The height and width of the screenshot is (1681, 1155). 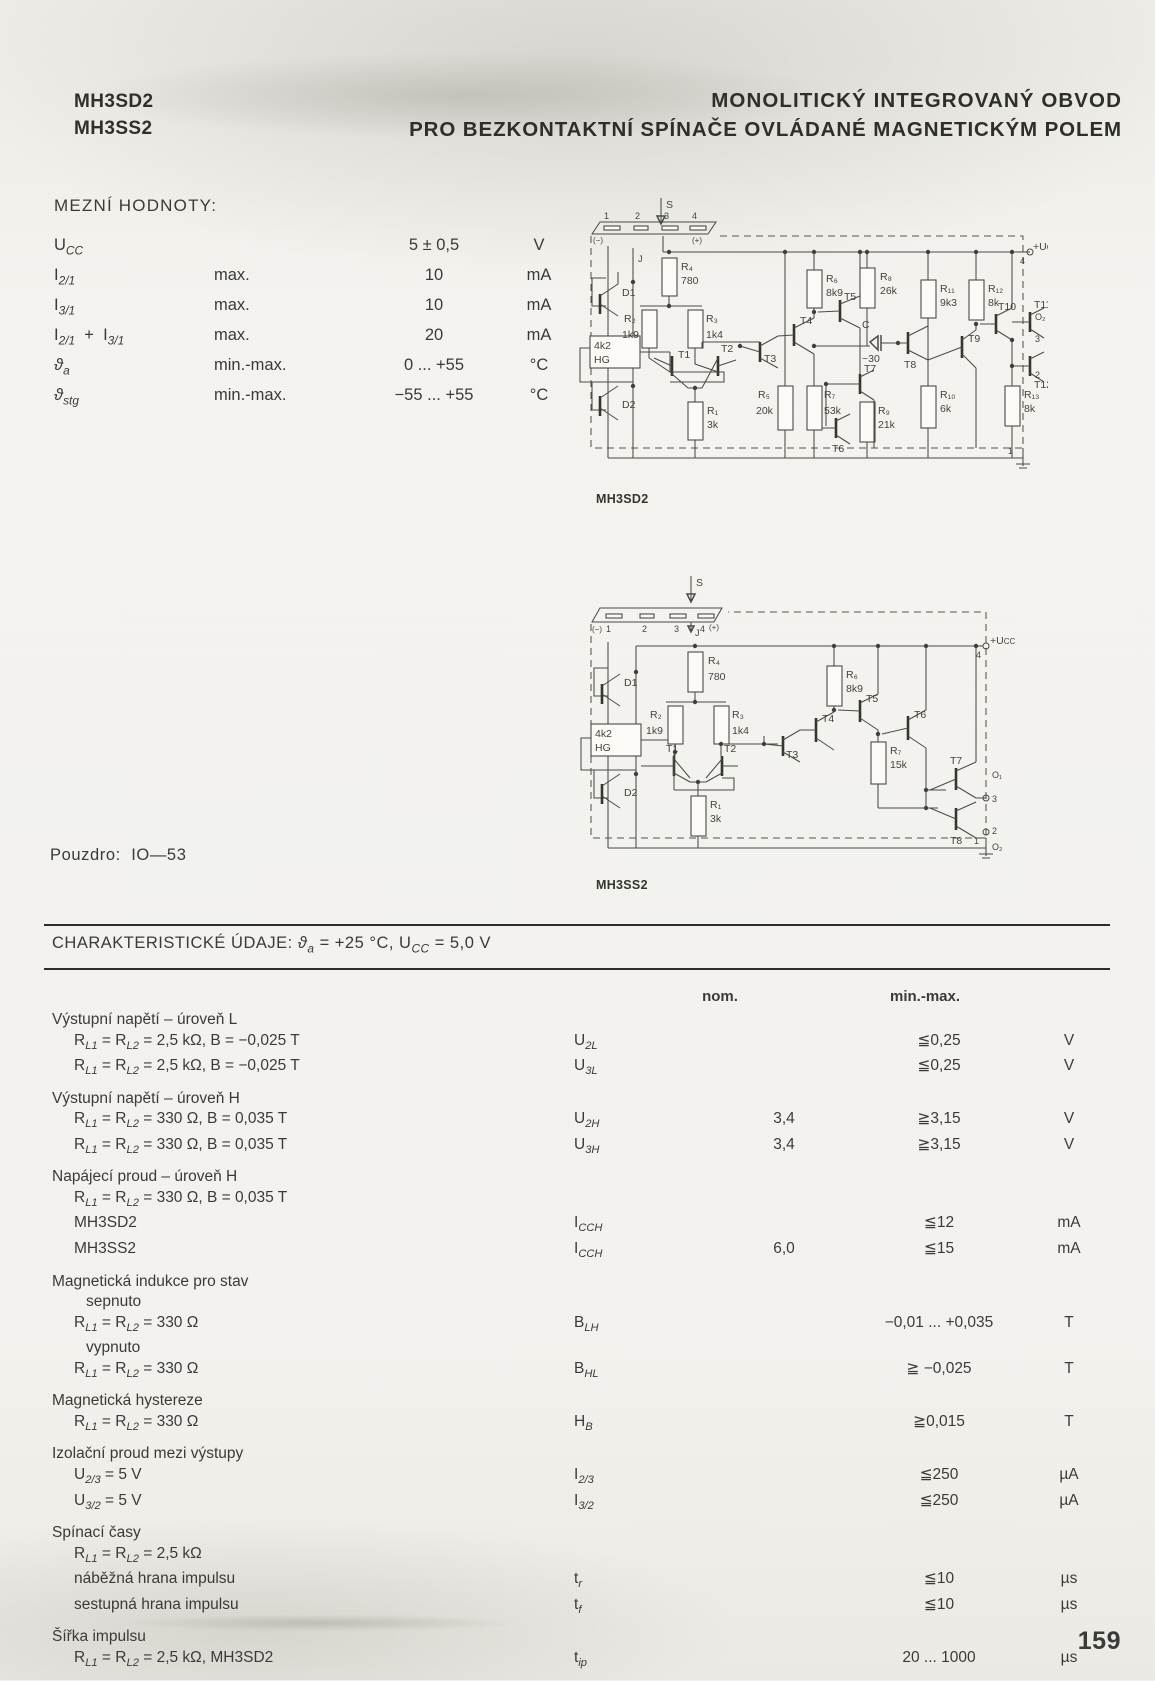 What do you see at coordinates (925, 996) in the screenshot?
I see `column-header-minmax: min.-max.` at bounding box center [925, 996].